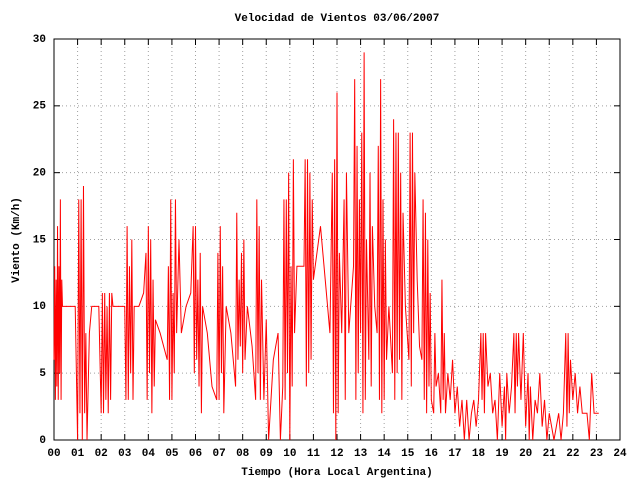  Describe the element at coordinates (39, 40) in the screenshot. I see `y-tick-label: 30` at that location.